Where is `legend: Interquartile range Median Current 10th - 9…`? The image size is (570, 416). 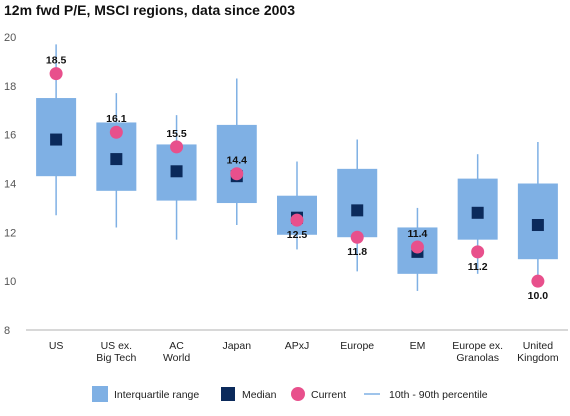
legend: Interquartile range Median Current 10th - 9… is located at coordinates (290, 394).